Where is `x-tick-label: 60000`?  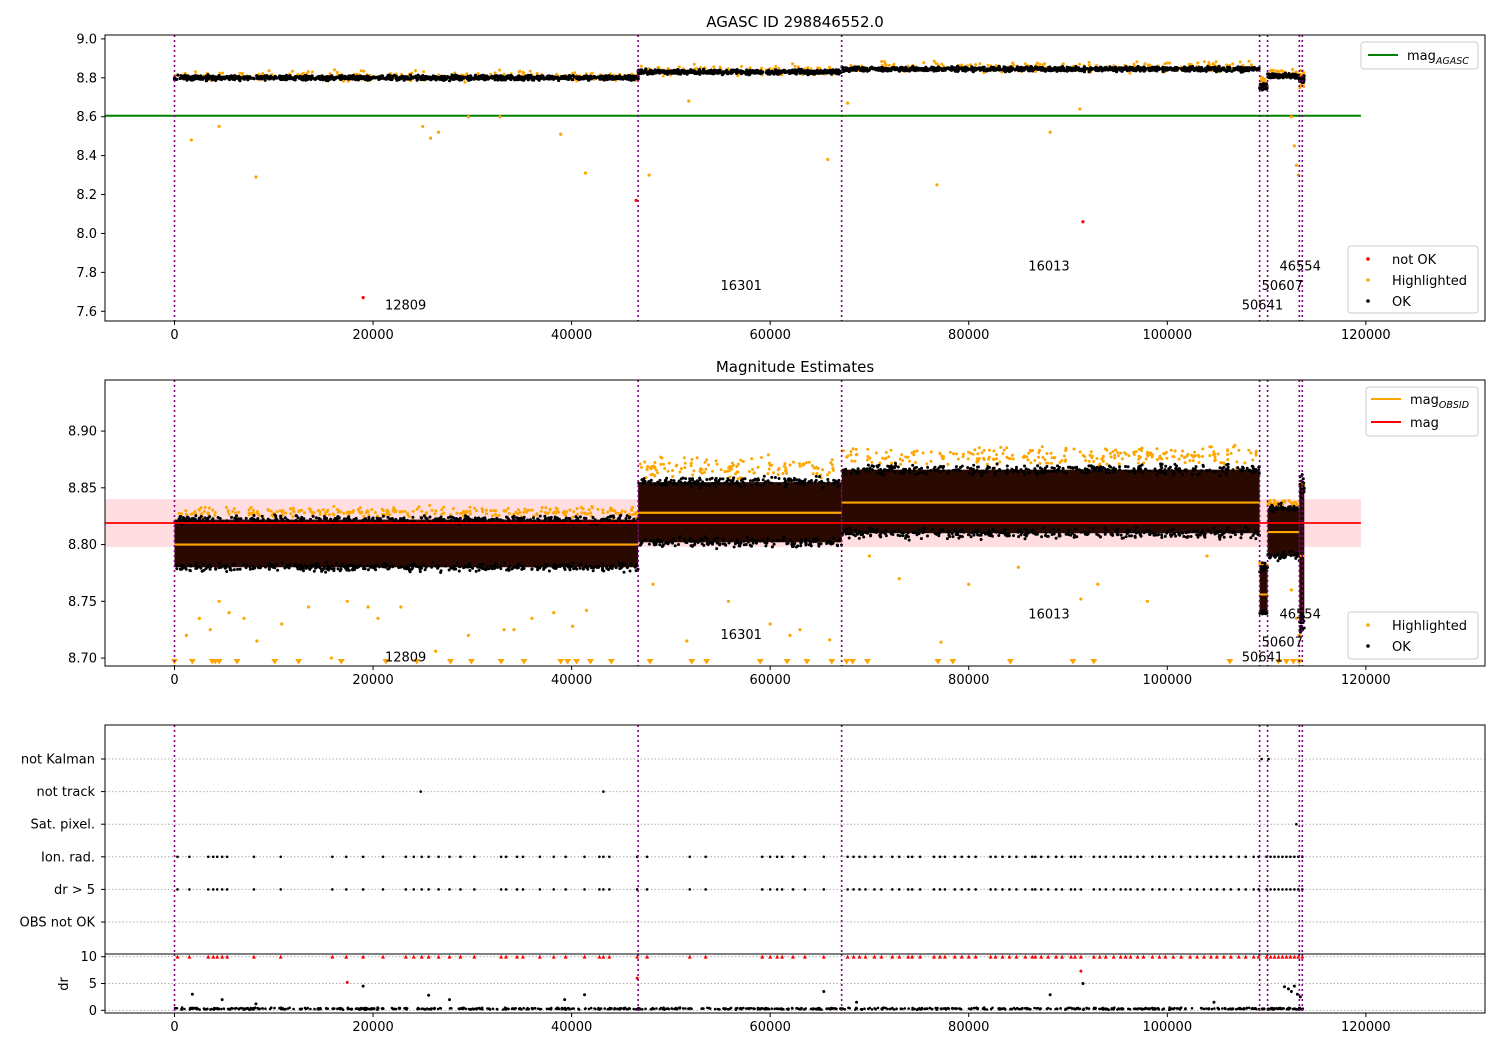 x-tick-label: 60000 is located at coordinates (770, 335).